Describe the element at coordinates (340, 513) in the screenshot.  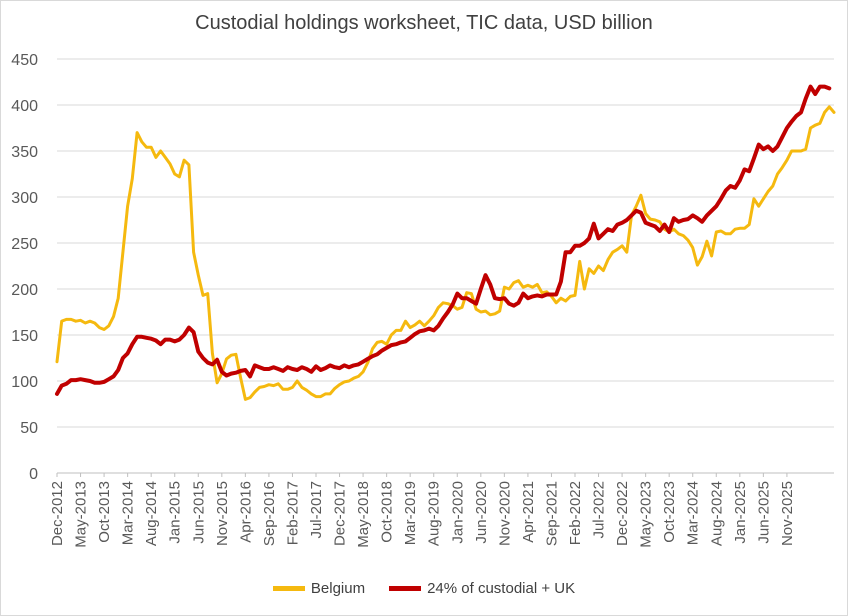
I see `x-tick-label: Dec-2017` at that location.